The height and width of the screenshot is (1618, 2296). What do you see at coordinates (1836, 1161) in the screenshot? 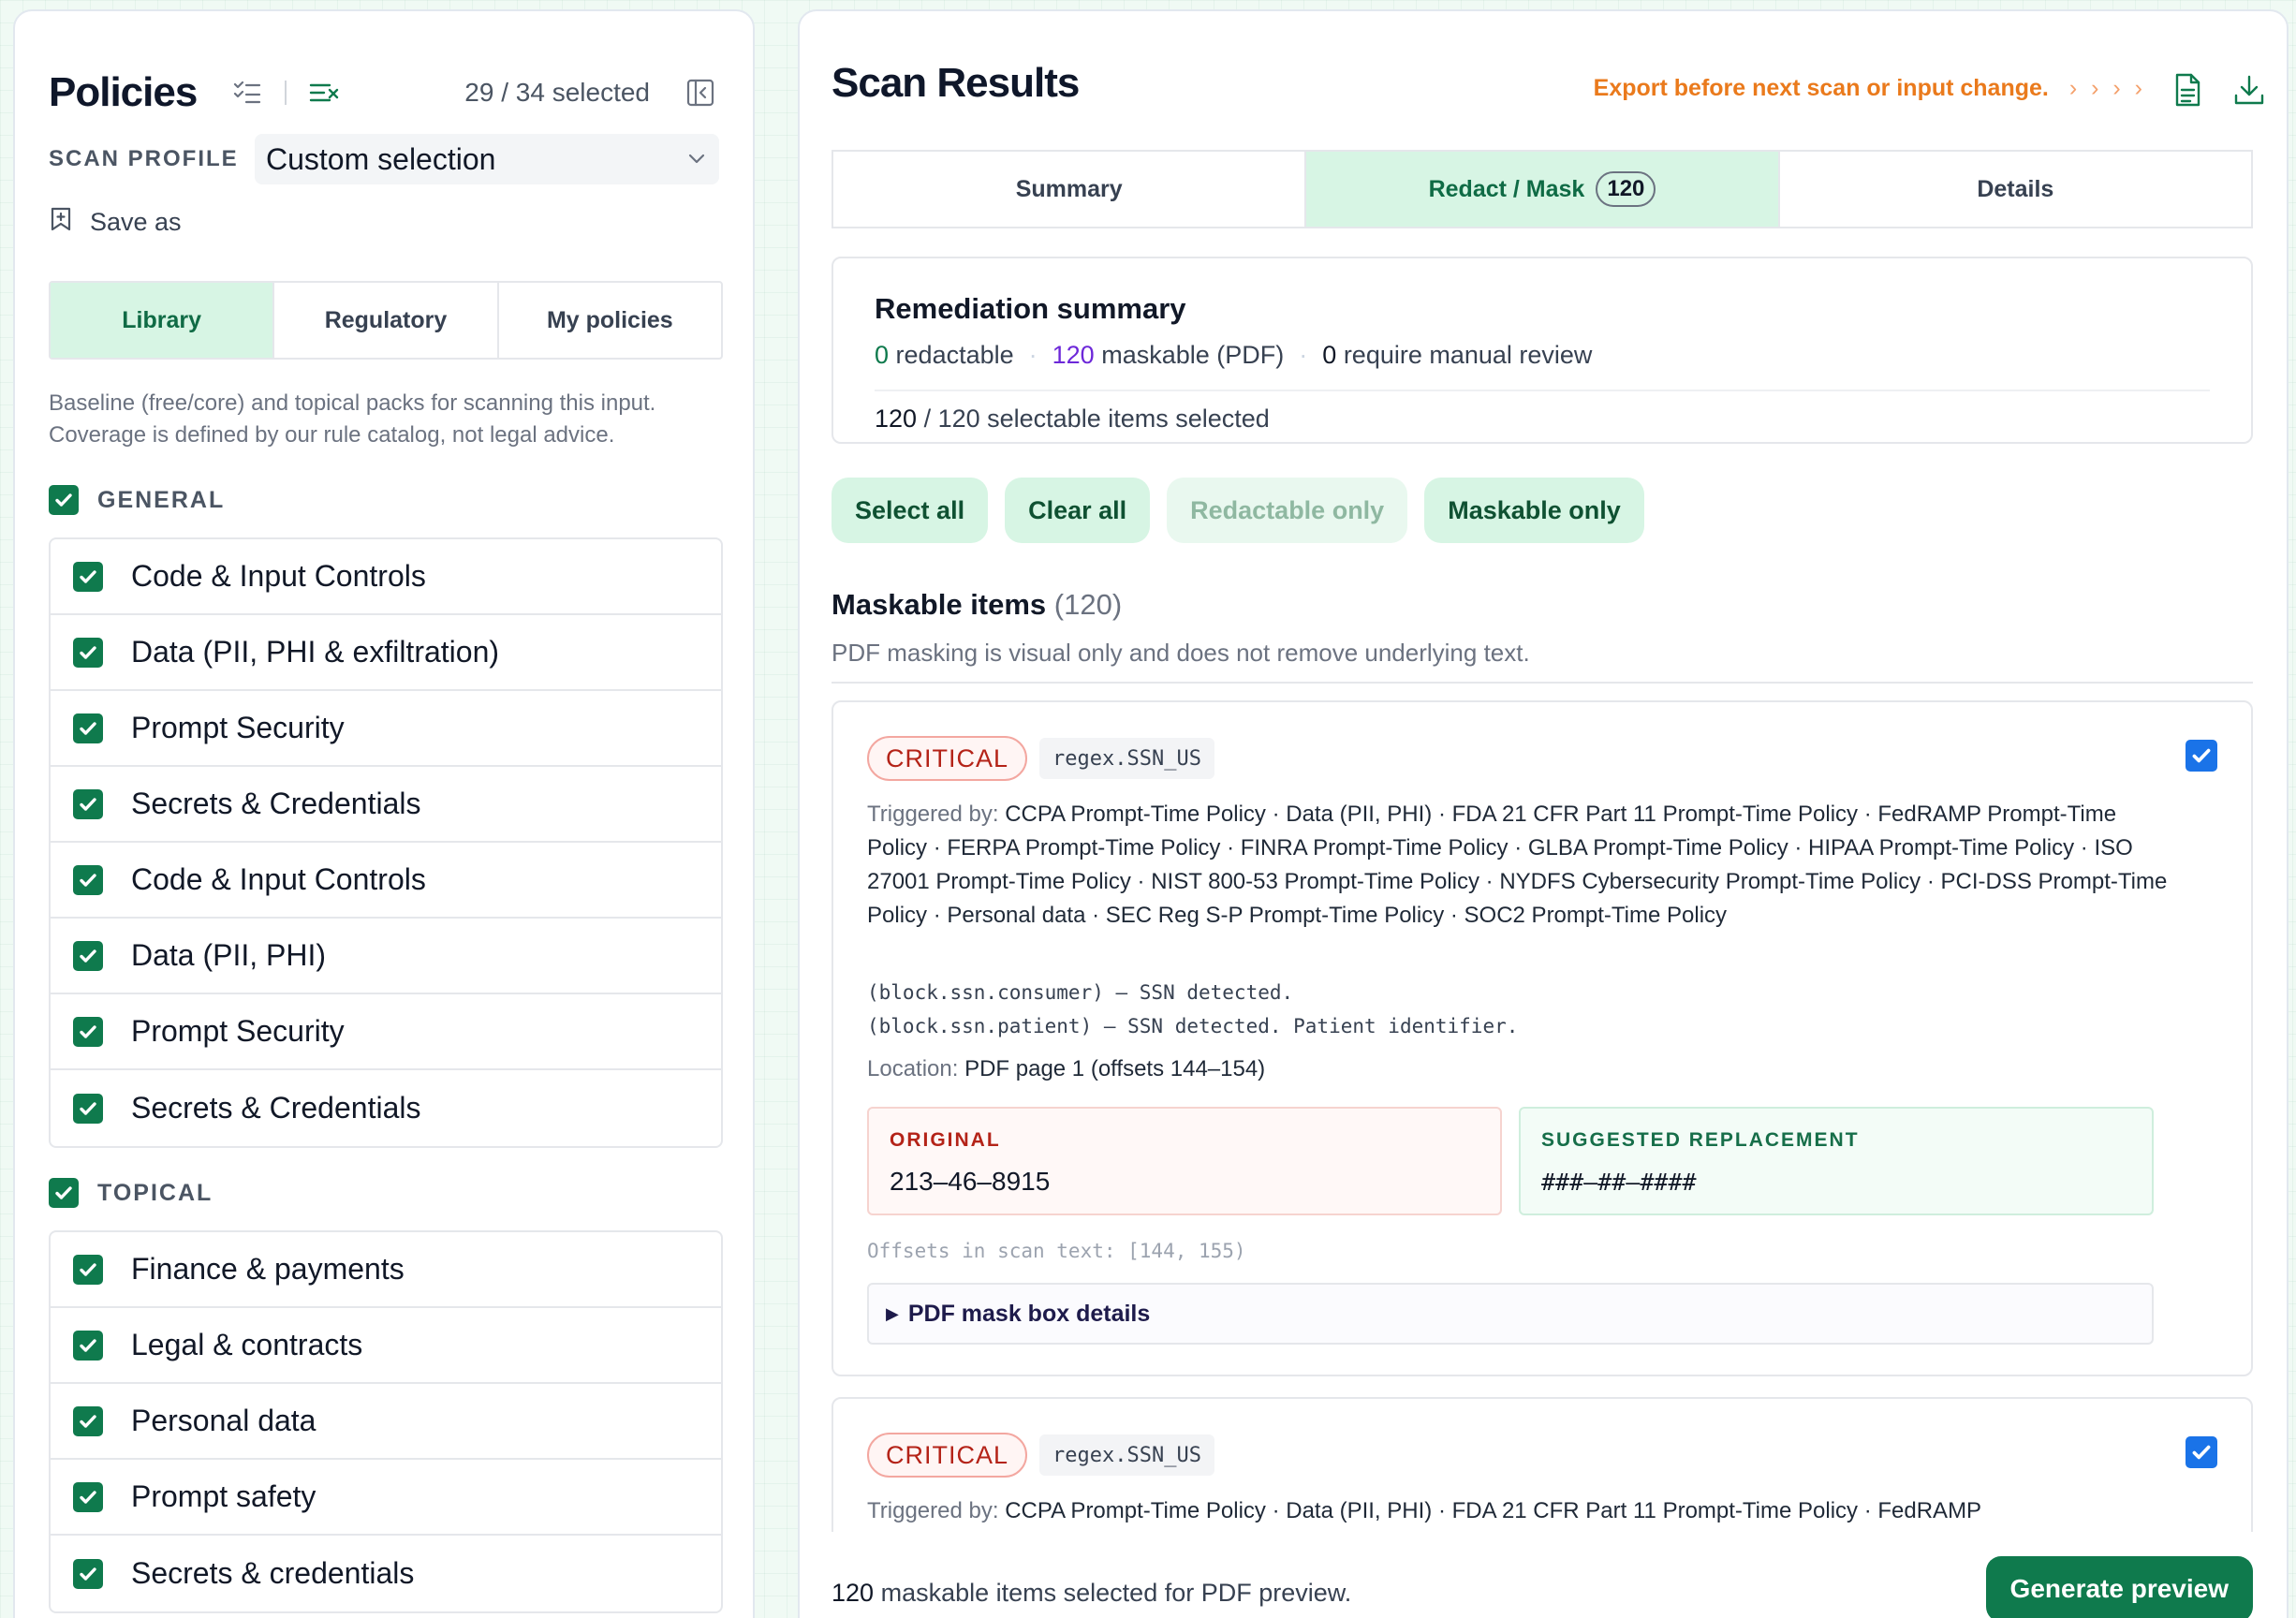
I see `replacement-value-box: SUGGESTED REPLACEMENT ###–##–####` at bounding box center [1836, 1161].